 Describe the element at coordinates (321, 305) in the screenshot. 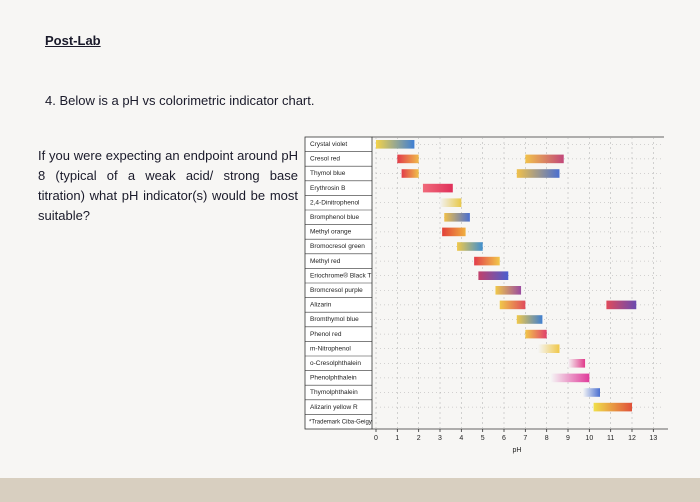

I see `indicator-label: Alizarin` at that location.